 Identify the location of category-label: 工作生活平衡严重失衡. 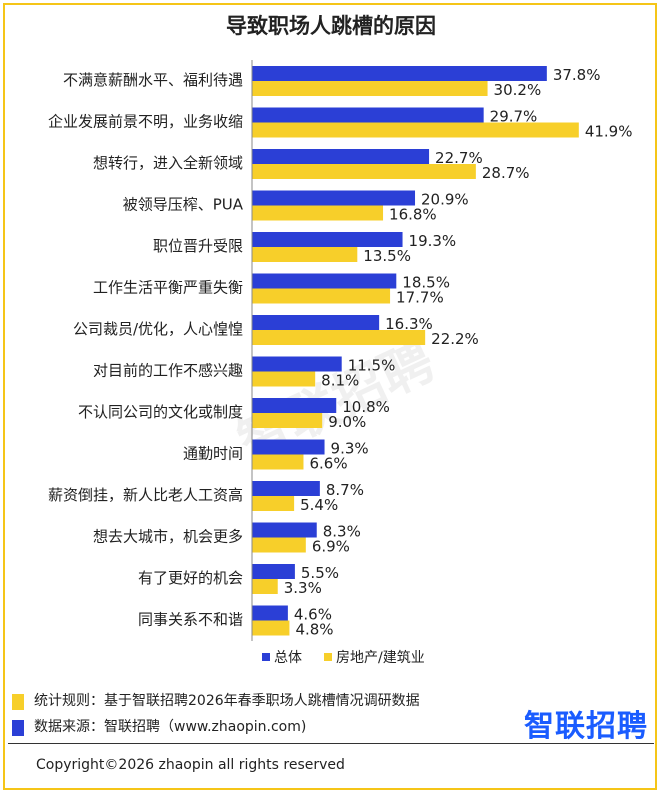
(168, 288).